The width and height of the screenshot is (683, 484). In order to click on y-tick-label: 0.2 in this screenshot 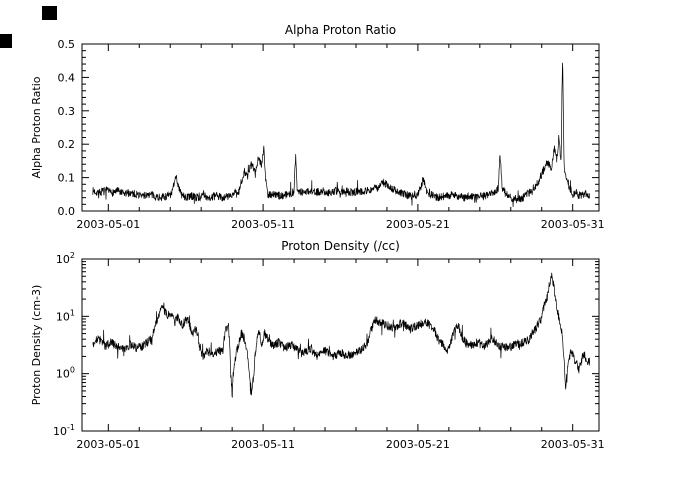, I will do `click(67, 144)`.